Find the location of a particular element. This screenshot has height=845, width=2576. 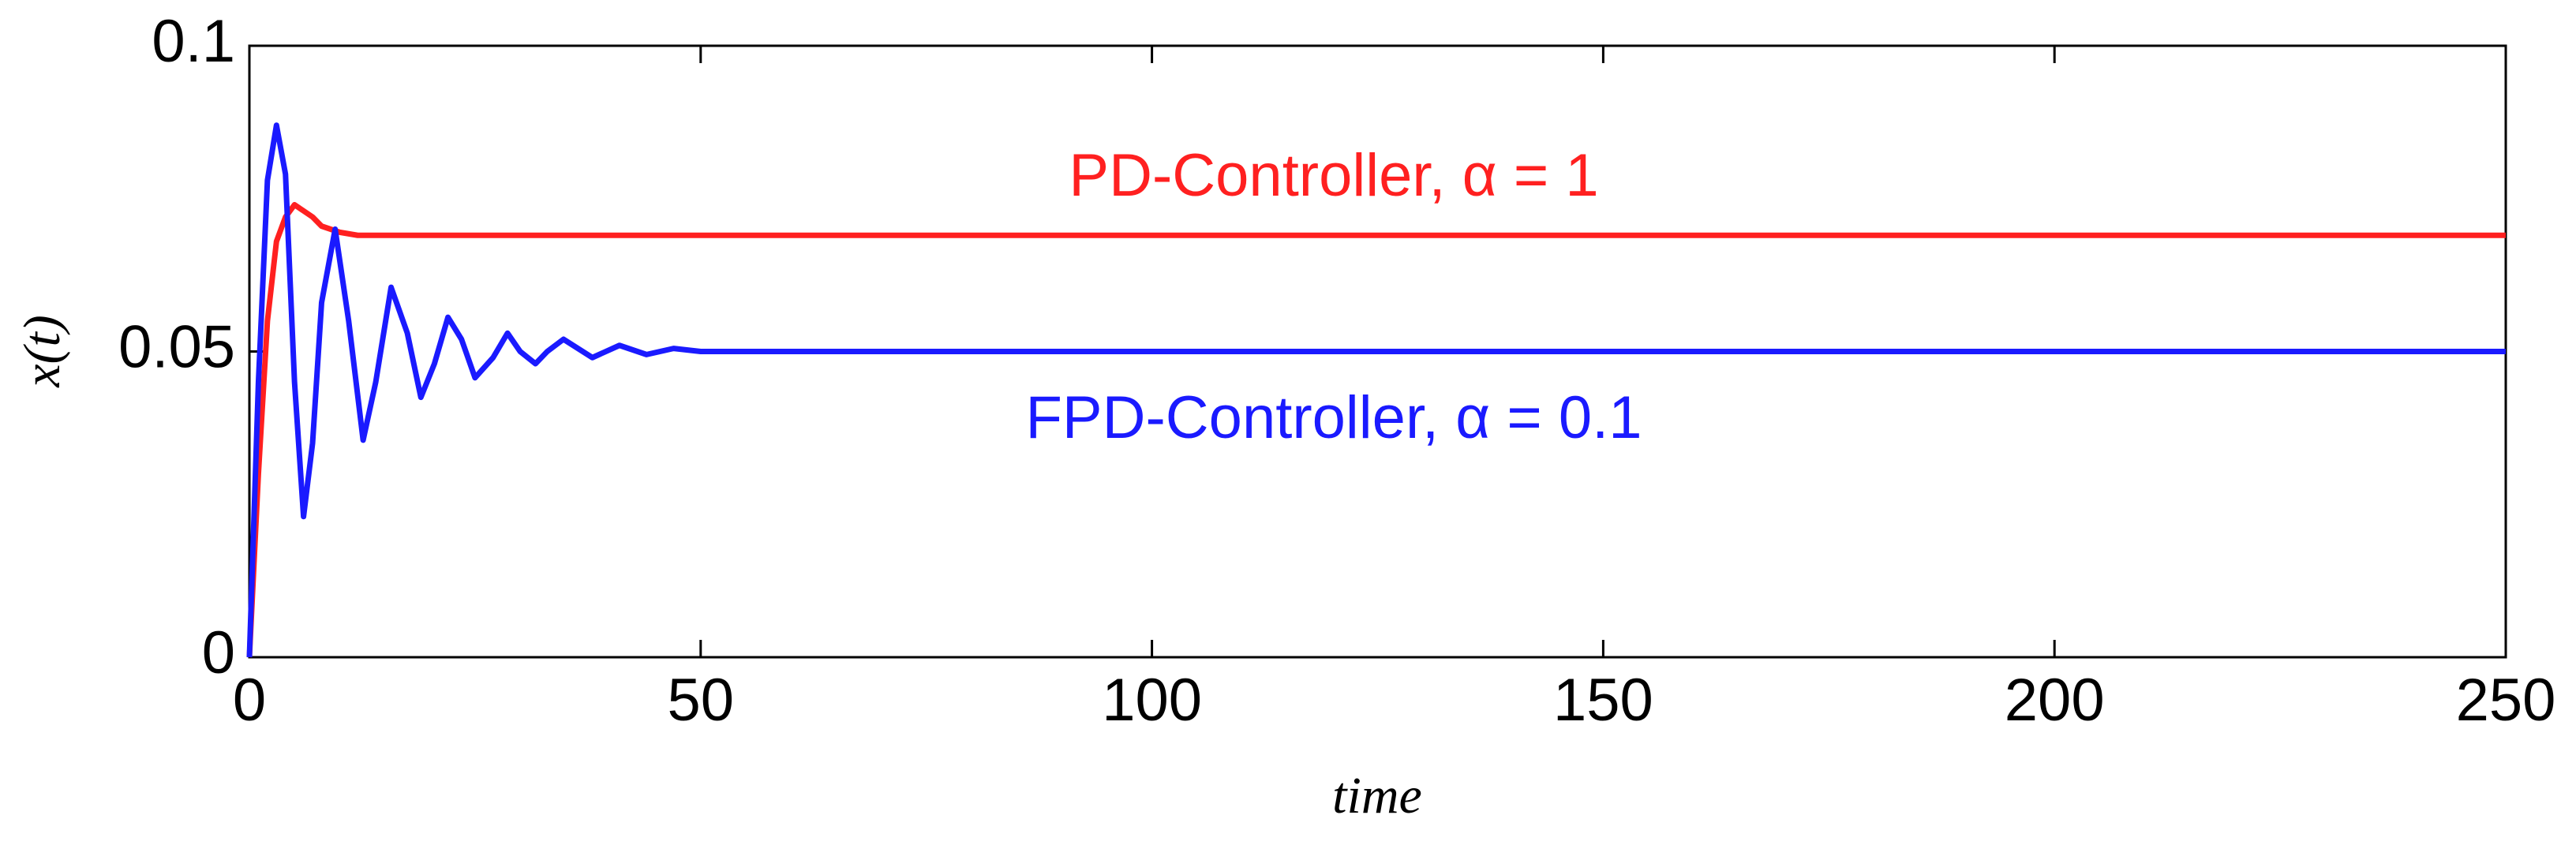

x-tick-label: 250 is located at coordinates (2506, 700).